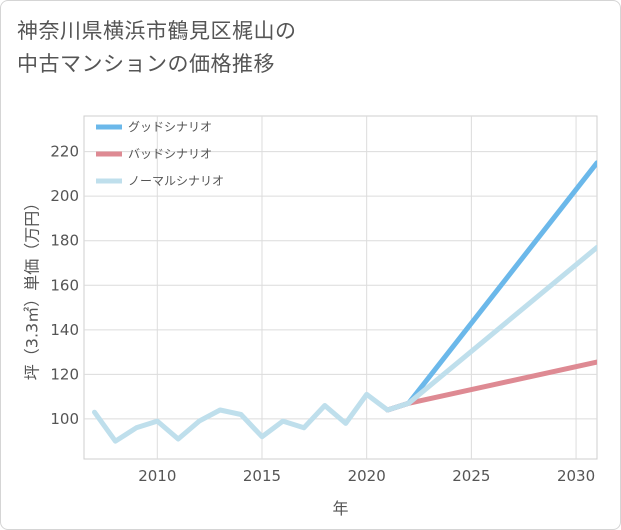  Describe the element at coordinates (170, 154) in the screenshot. I see `legend-label-2: バッドシナリオ` at that location.